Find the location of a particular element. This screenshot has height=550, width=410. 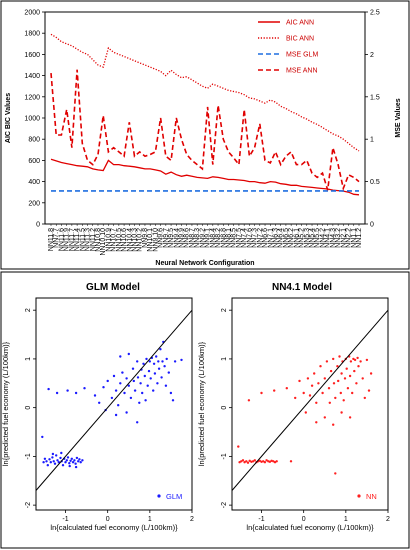

x-tick-label: NN11.4 is located at coordinates (77, 239).